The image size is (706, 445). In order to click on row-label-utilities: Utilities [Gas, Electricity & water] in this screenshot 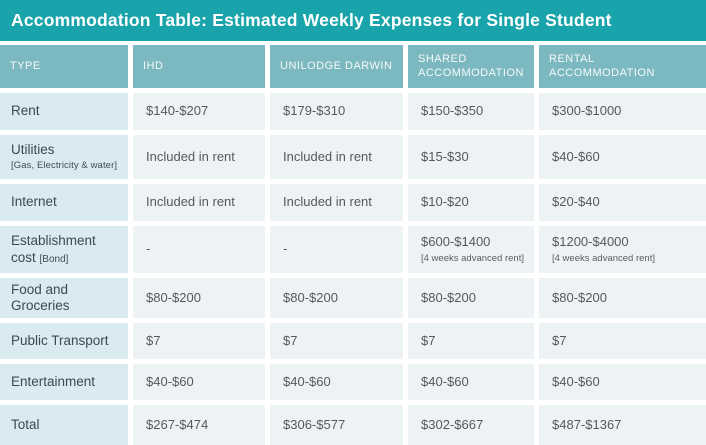, I will do `click(64, 157)`.